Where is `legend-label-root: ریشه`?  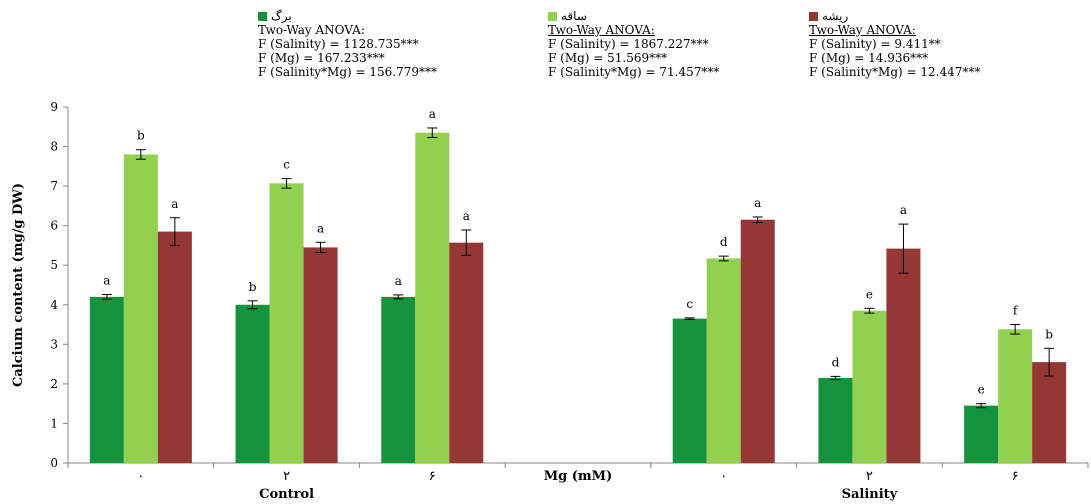
legend-label-root: ریشه is located at coordinates (835, 16).